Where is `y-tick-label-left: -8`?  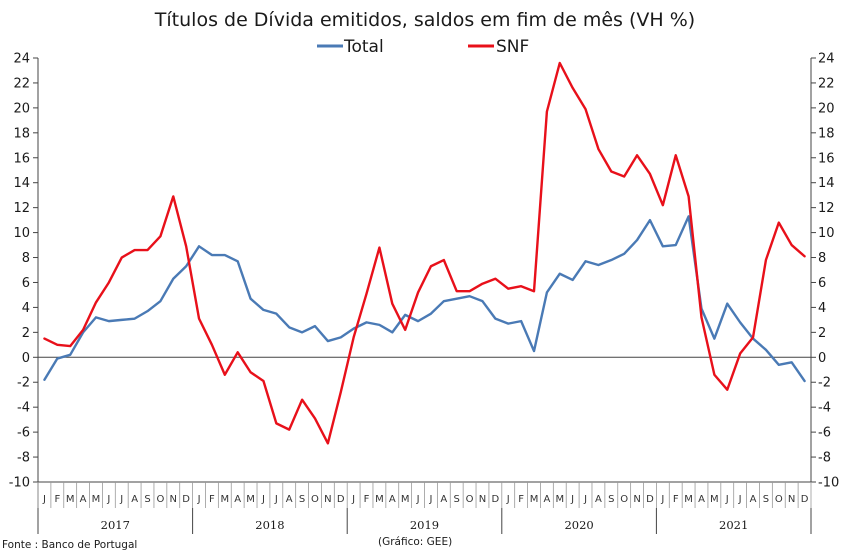
y-tick-label-left: -8 is located at coordinates (23, 458).